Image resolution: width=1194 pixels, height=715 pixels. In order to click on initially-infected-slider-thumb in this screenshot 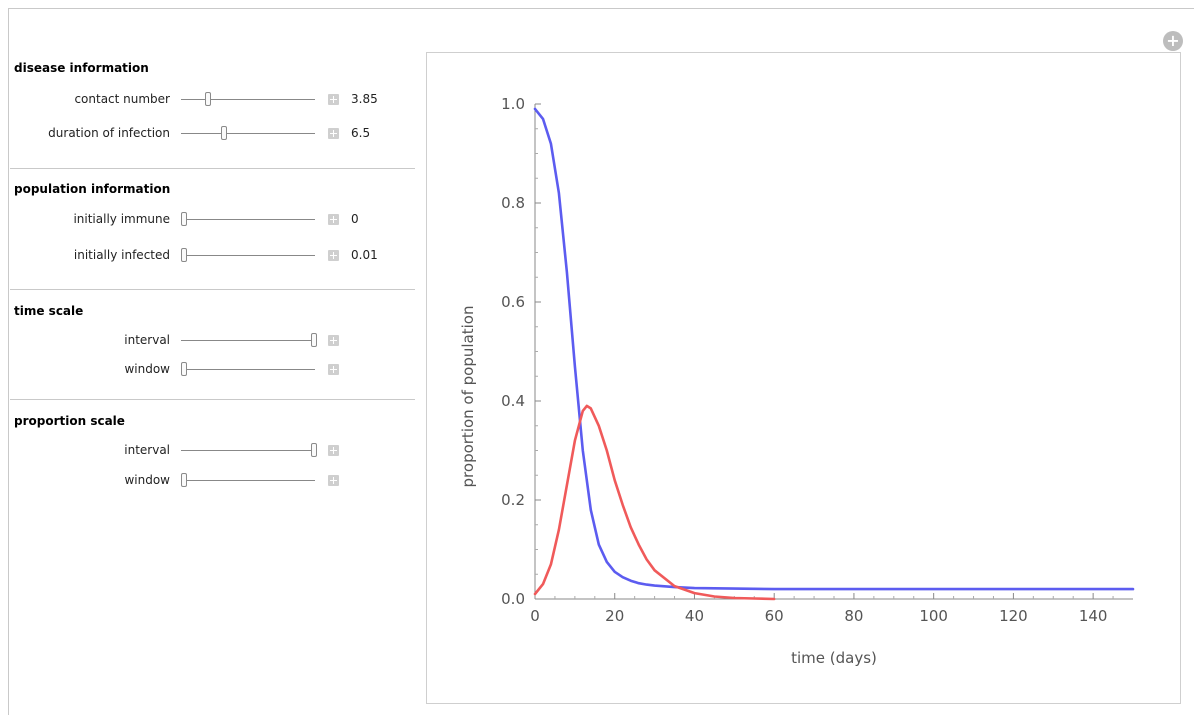, I will do `click(184, 255)`.